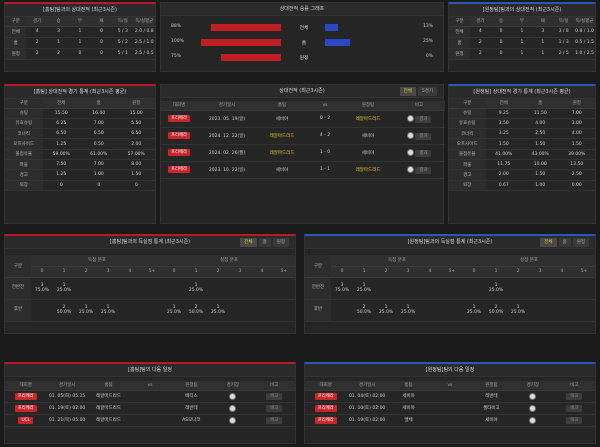 The width and height of the screenshot is (600, 447). What do you see at coordinates (367, 396) in the screenshot?
I see `date-cell: 01. 04(토) 02:00` at bounding box center [367, 396].